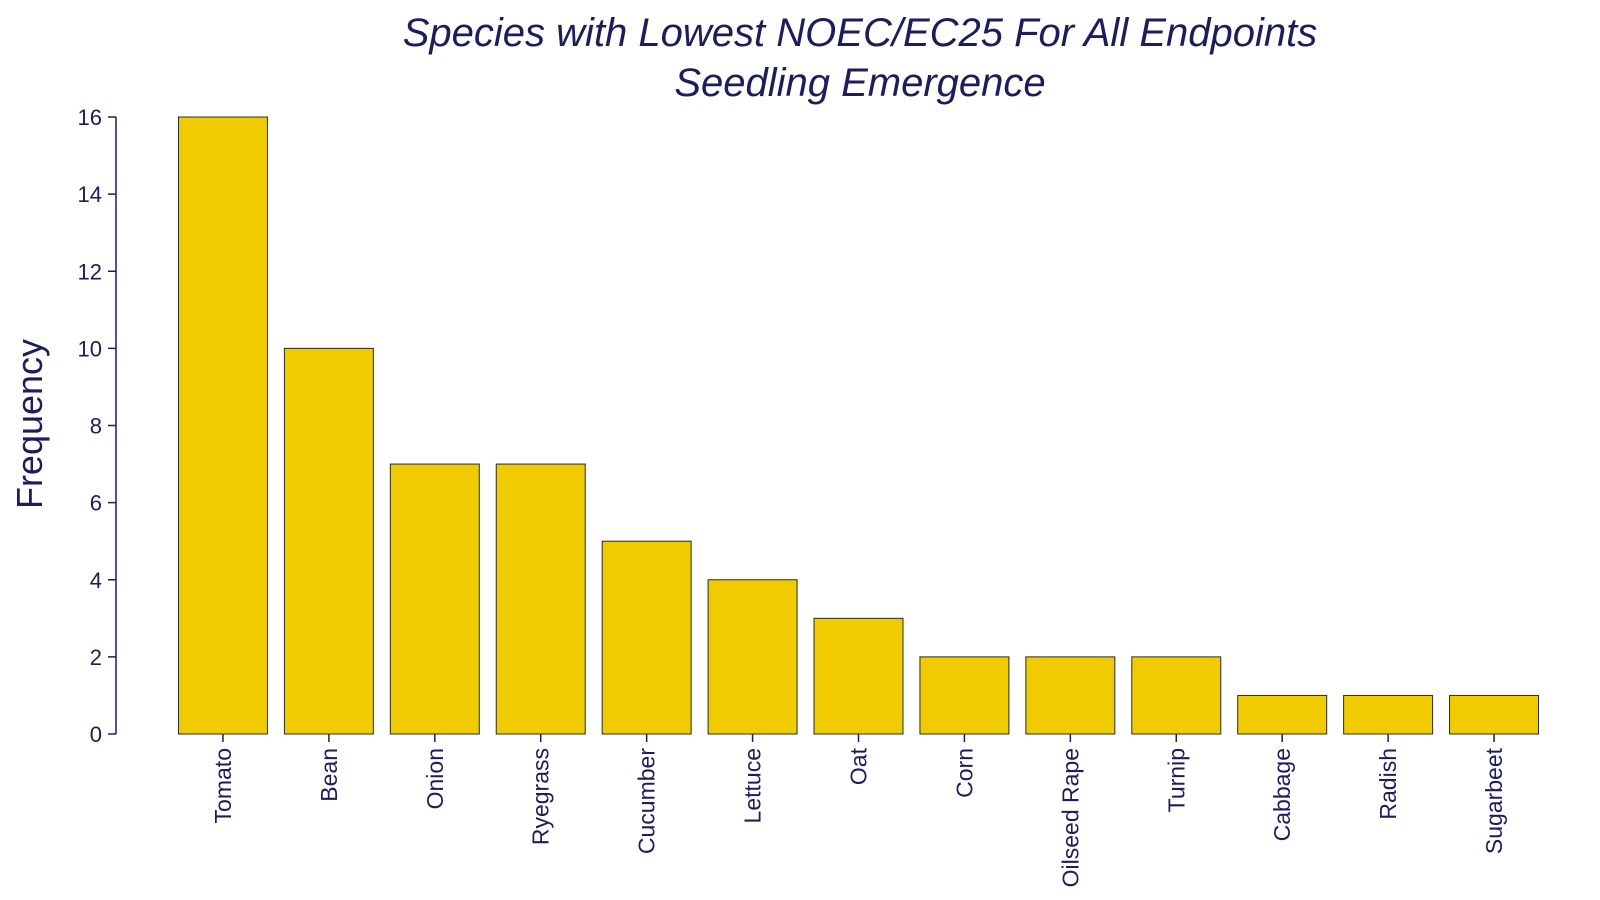 This screenshot has width=1600, height=900. Describe the element at coordinates (541, 796) in the screenshot. I see `x-tick-label: Ryegrass` at that location.